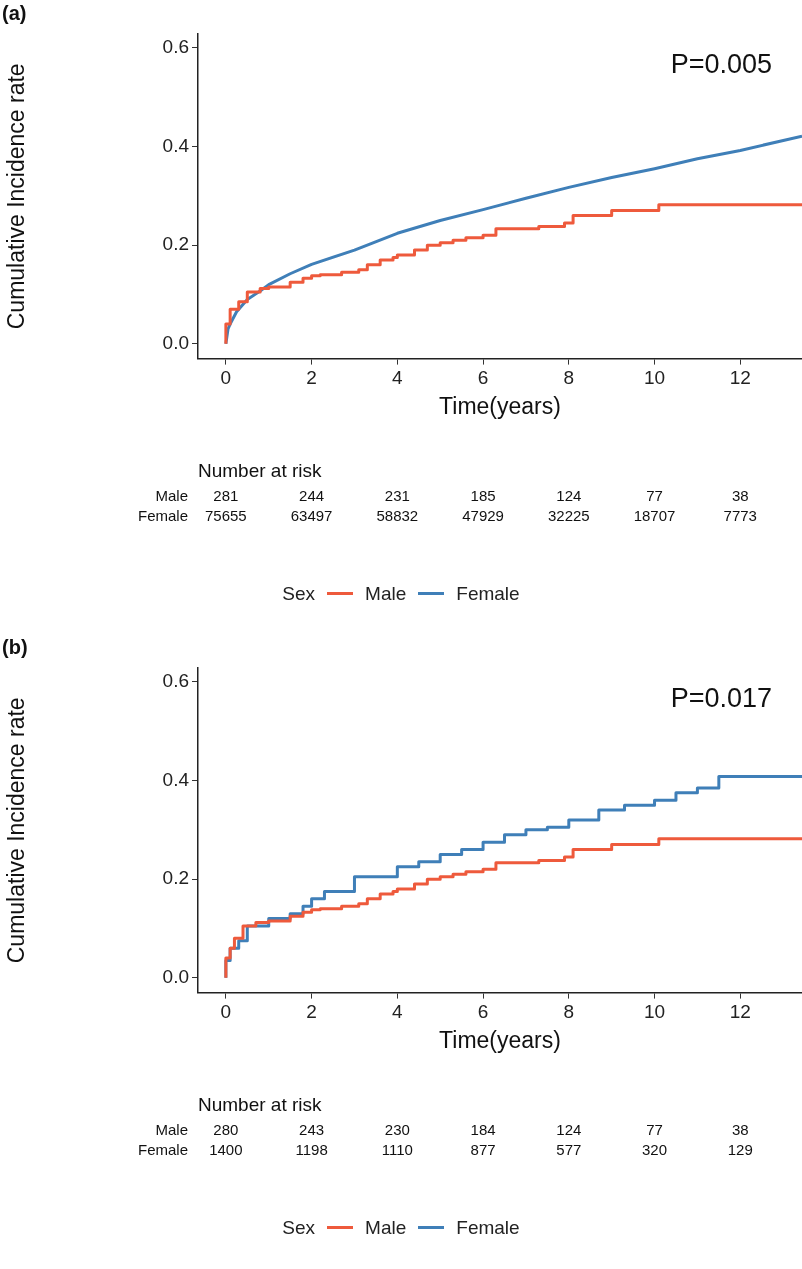 Image resolution: width=802 pixels, height=1269 pixels. What do you see at coordinates (569, 1149) in the screenshot?
I see `text: 577` at bounding box center [569, 1149].